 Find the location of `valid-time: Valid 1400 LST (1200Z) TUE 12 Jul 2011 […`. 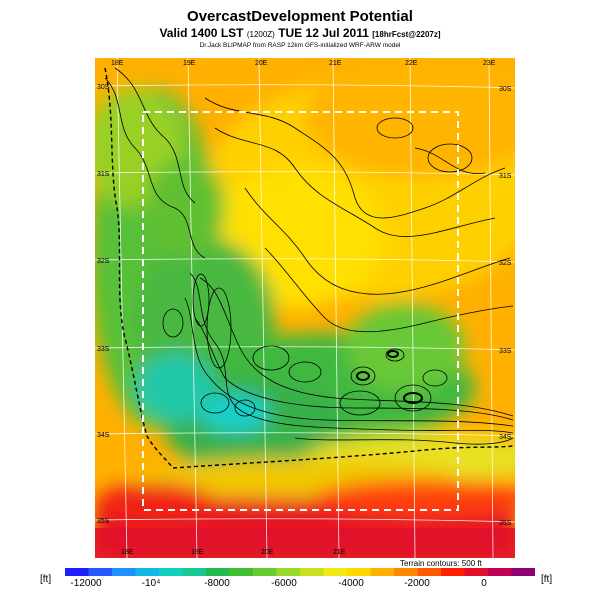

valid-time: Valid 1400 LST (1200Z) TUE 12 Jul 2011 [… is located at coordinates (300, 33).